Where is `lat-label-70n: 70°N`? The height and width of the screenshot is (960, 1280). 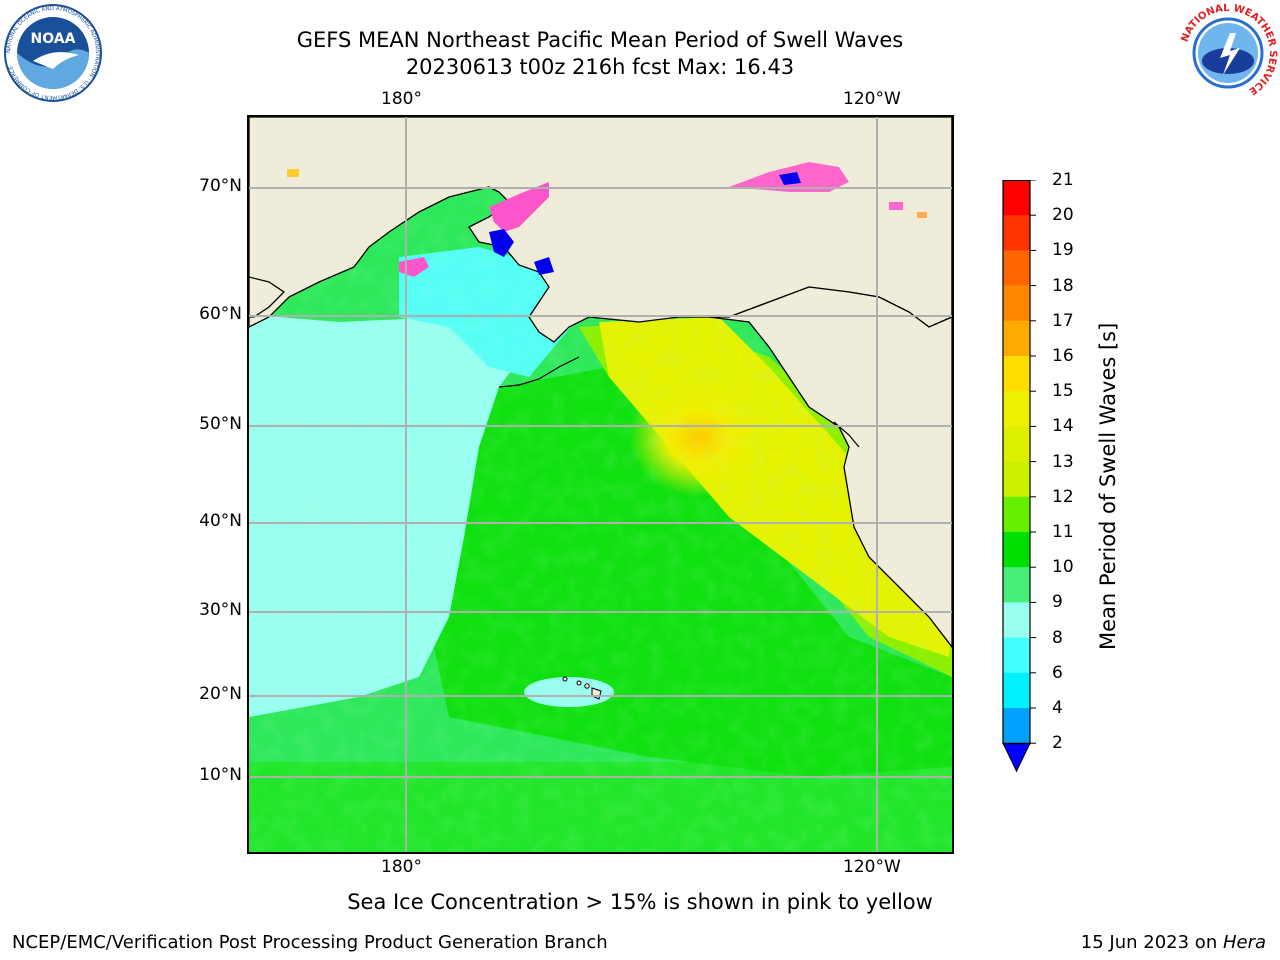
lat-label-70n: 70°N is located at coordinates (220, 186).